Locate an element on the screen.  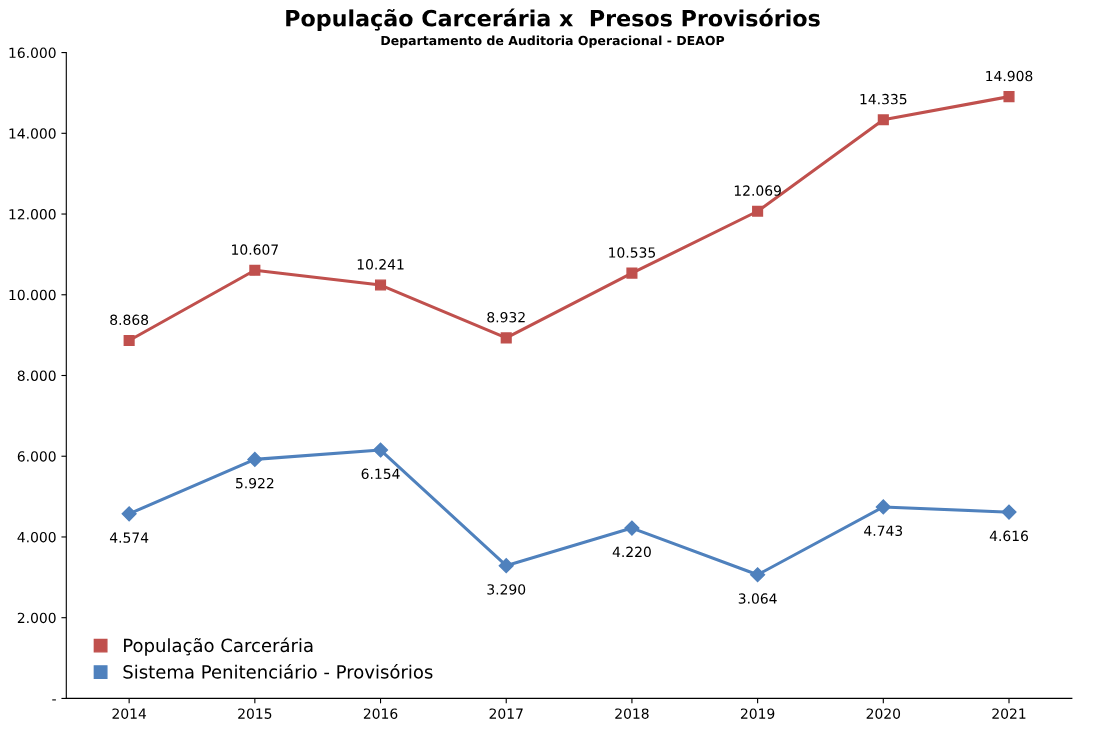
x-tick-label: 2016 is located at coordinates (380, 713).